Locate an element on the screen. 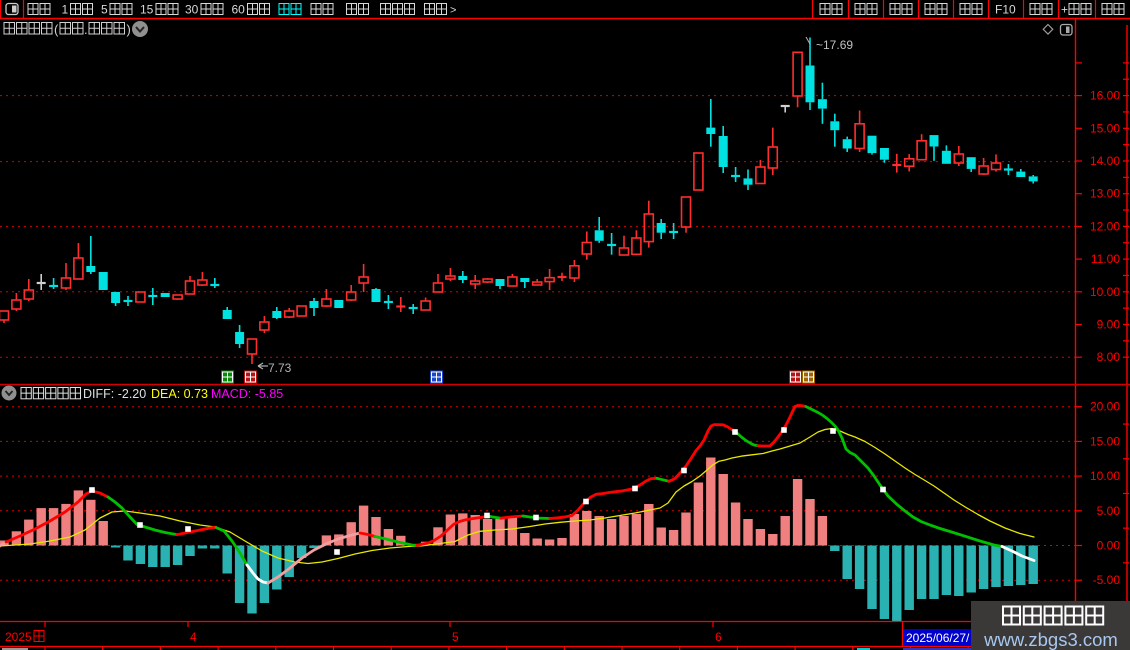 The width and height of the screenshot is (1130, 650). svg-text: 6 is located at coordinates (718, 637).